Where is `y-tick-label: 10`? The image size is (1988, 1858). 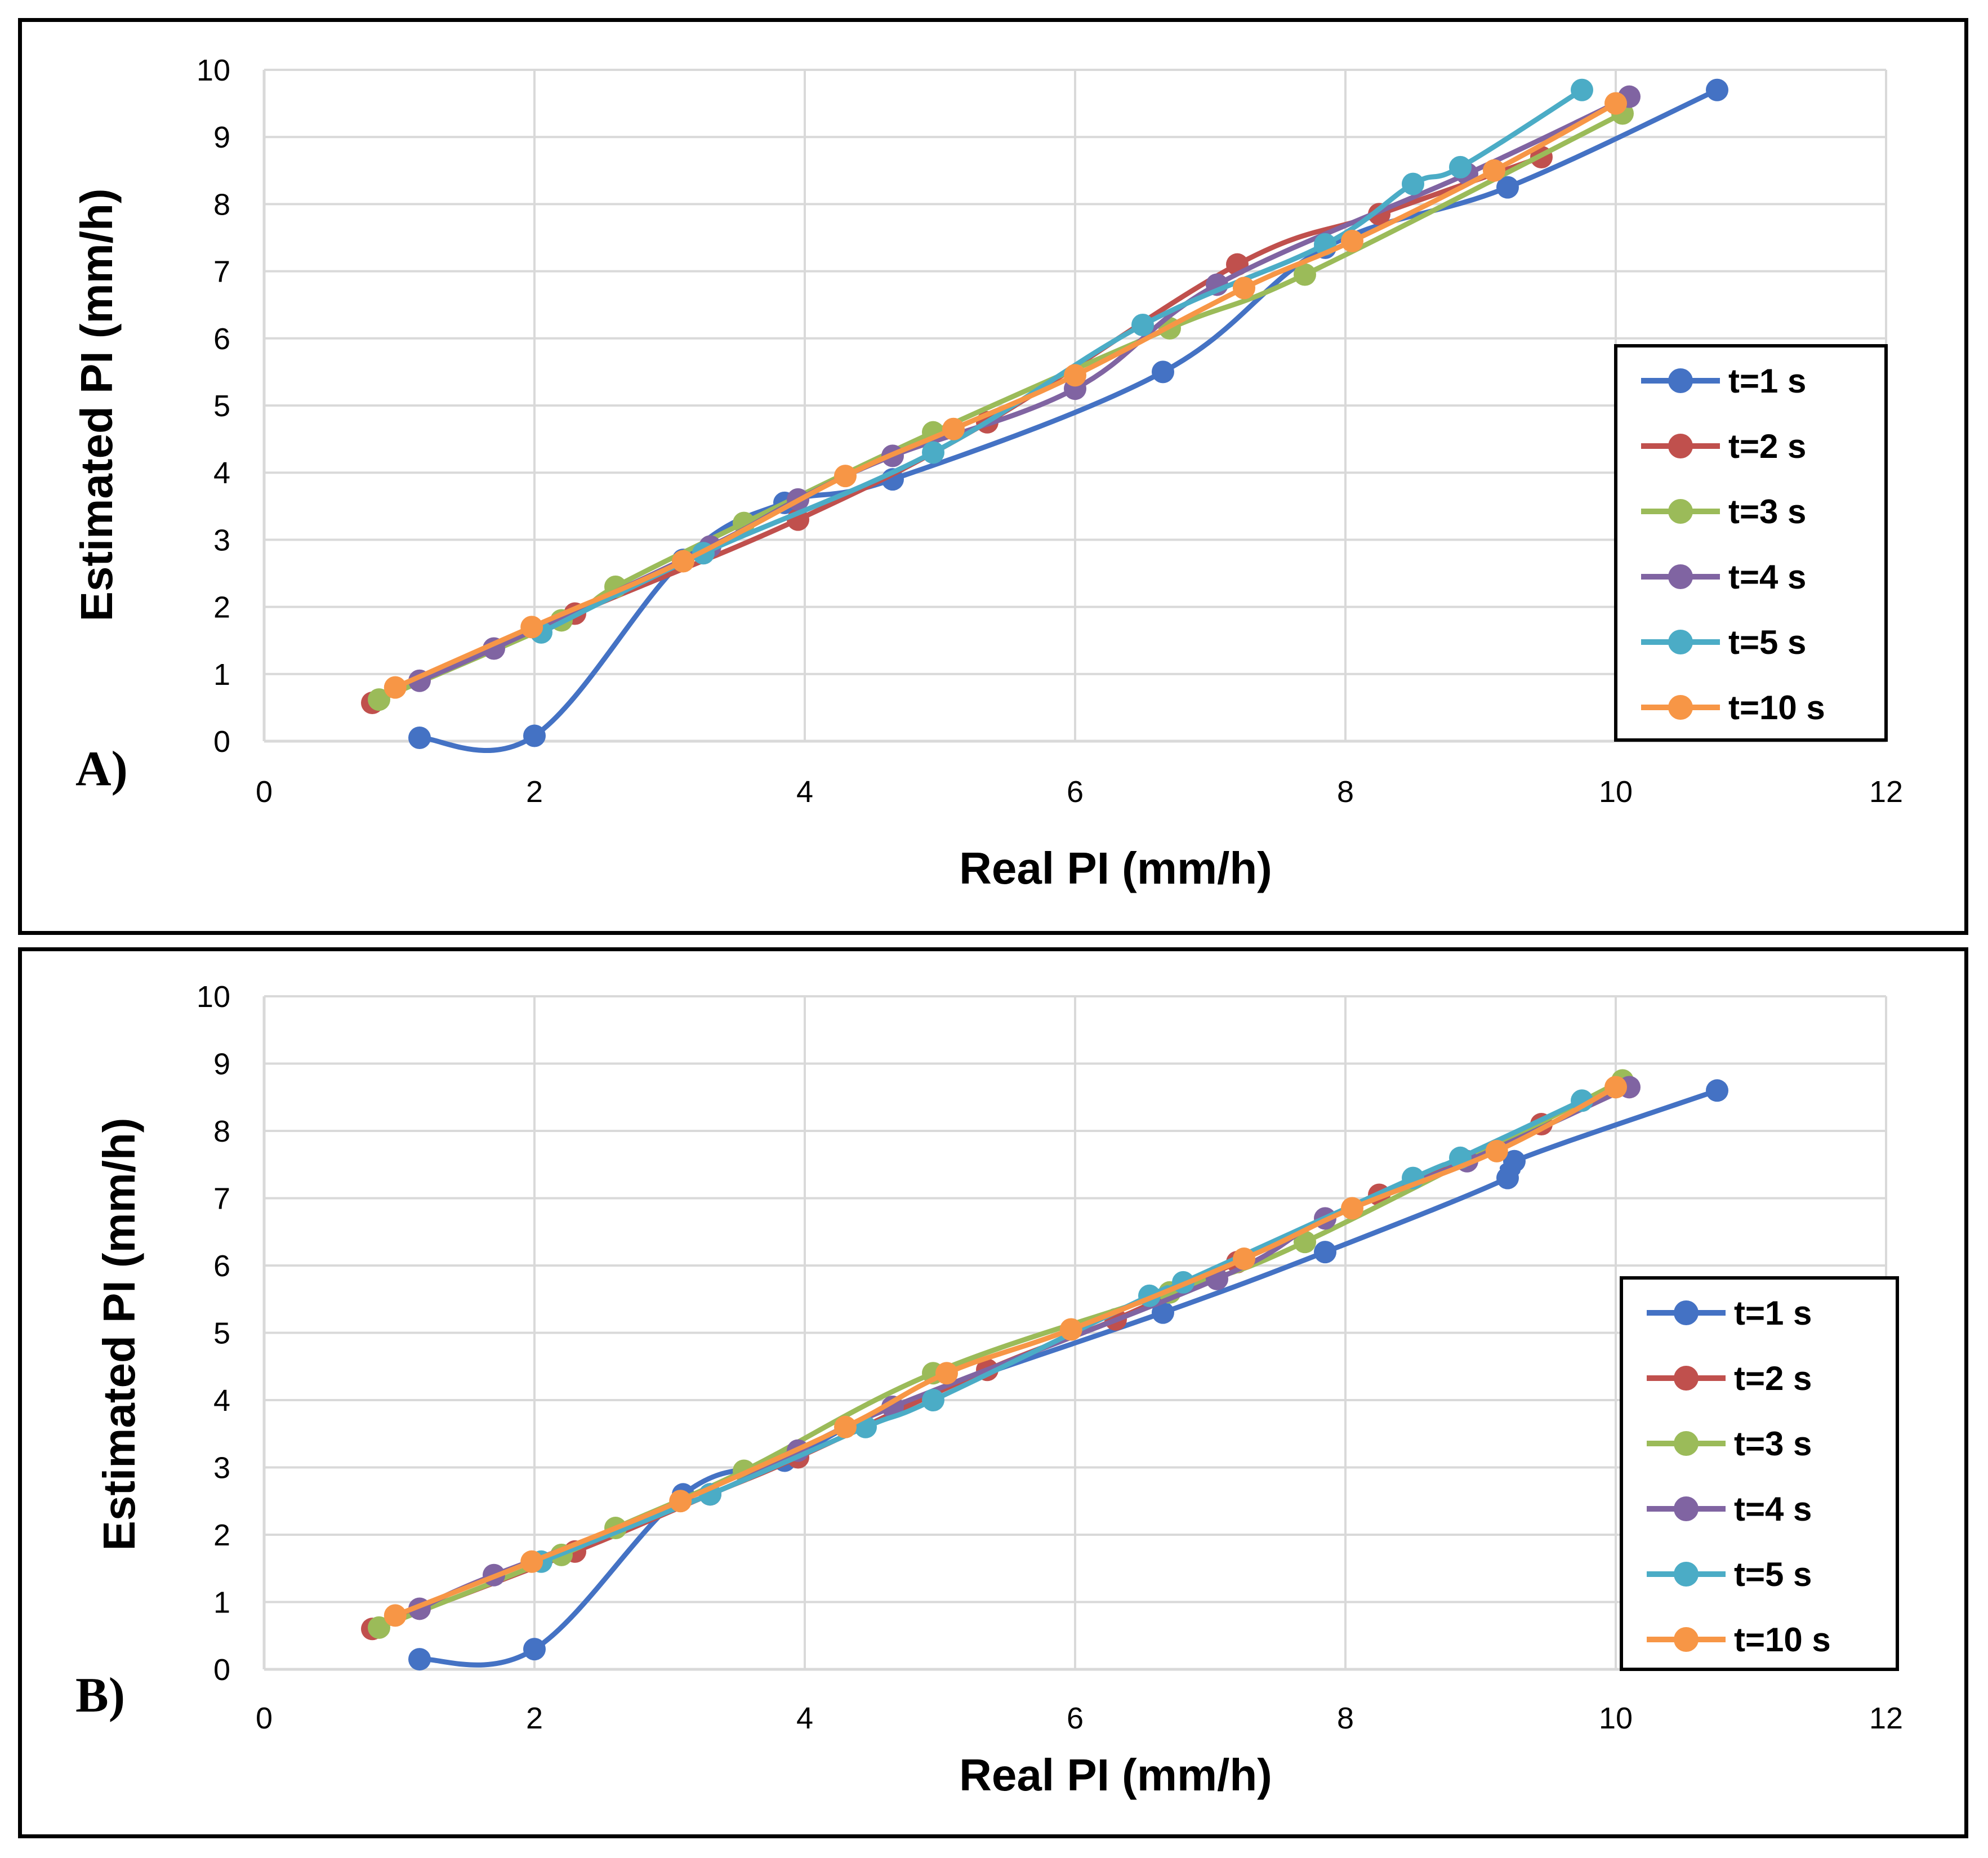
y-tick-label: 10 is located at coordinates (213, 997).